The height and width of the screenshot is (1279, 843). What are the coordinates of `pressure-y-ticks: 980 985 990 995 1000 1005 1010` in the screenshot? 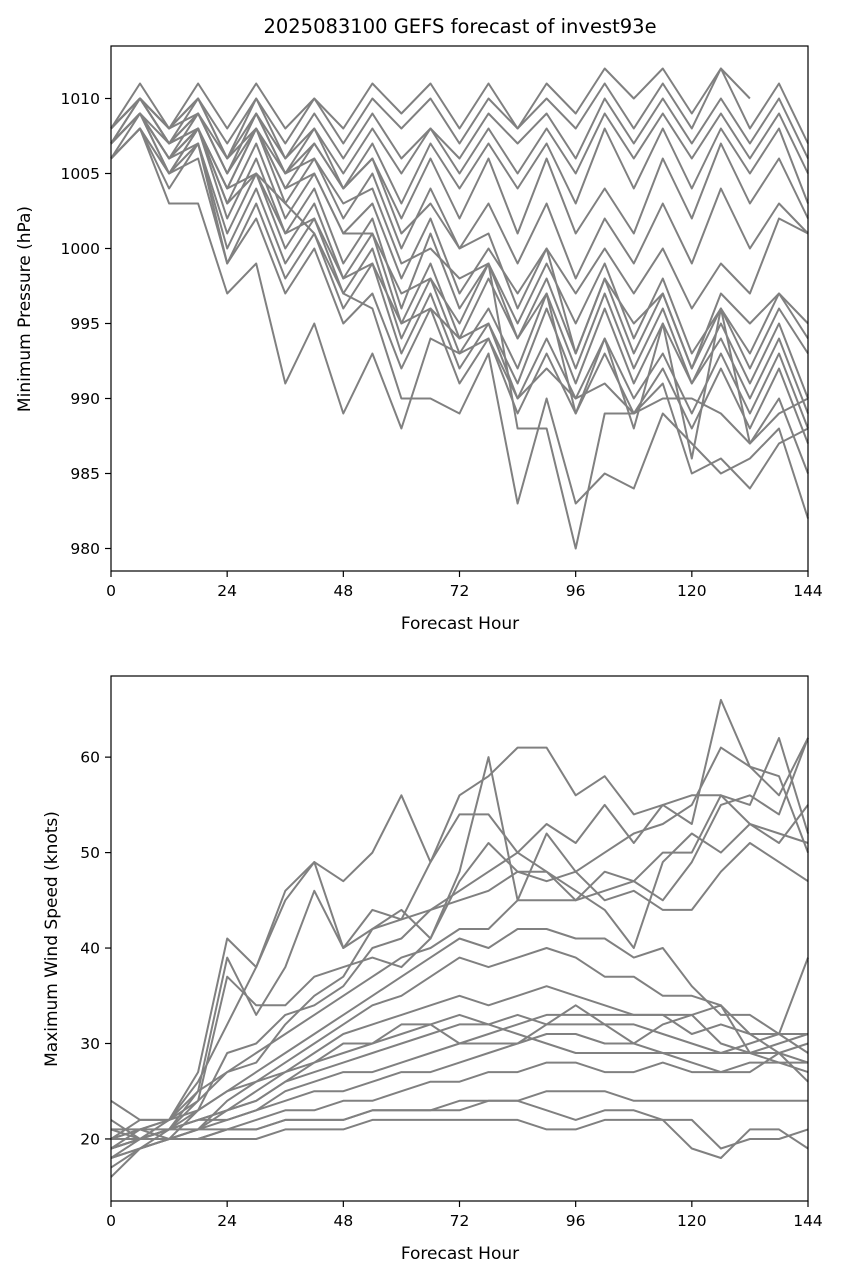 It's located at (86, 324).